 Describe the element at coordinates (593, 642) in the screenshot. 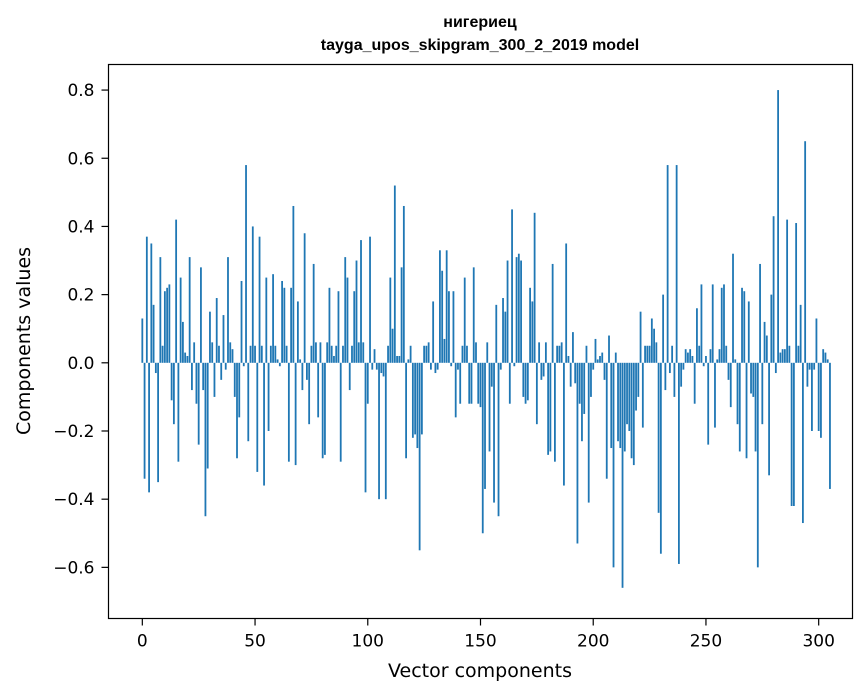

I see `x-tick-label: 200` at that location.